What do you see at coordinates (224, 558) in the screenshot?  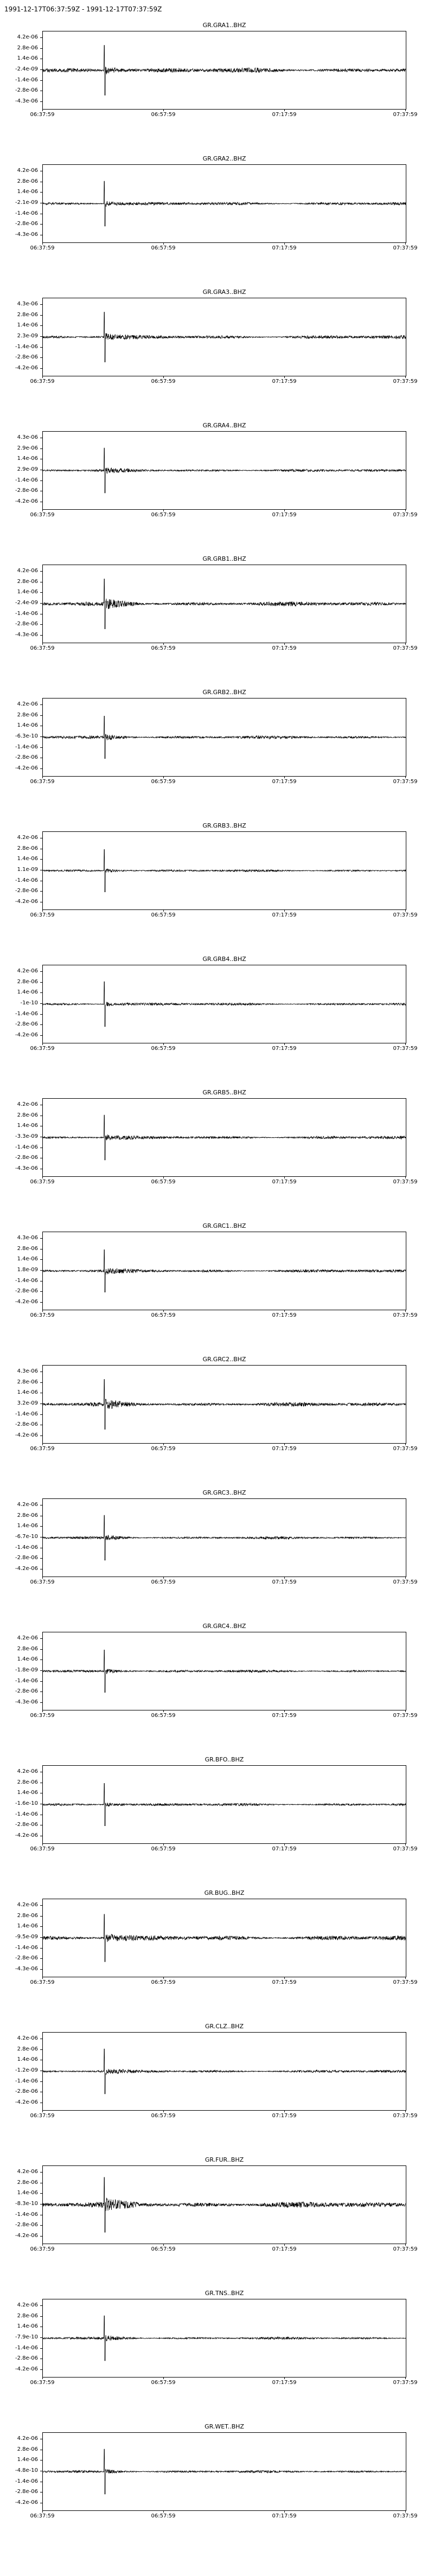 I see `panel-title: GR.GRB1..BHZ` at bounding box center [224, 558].